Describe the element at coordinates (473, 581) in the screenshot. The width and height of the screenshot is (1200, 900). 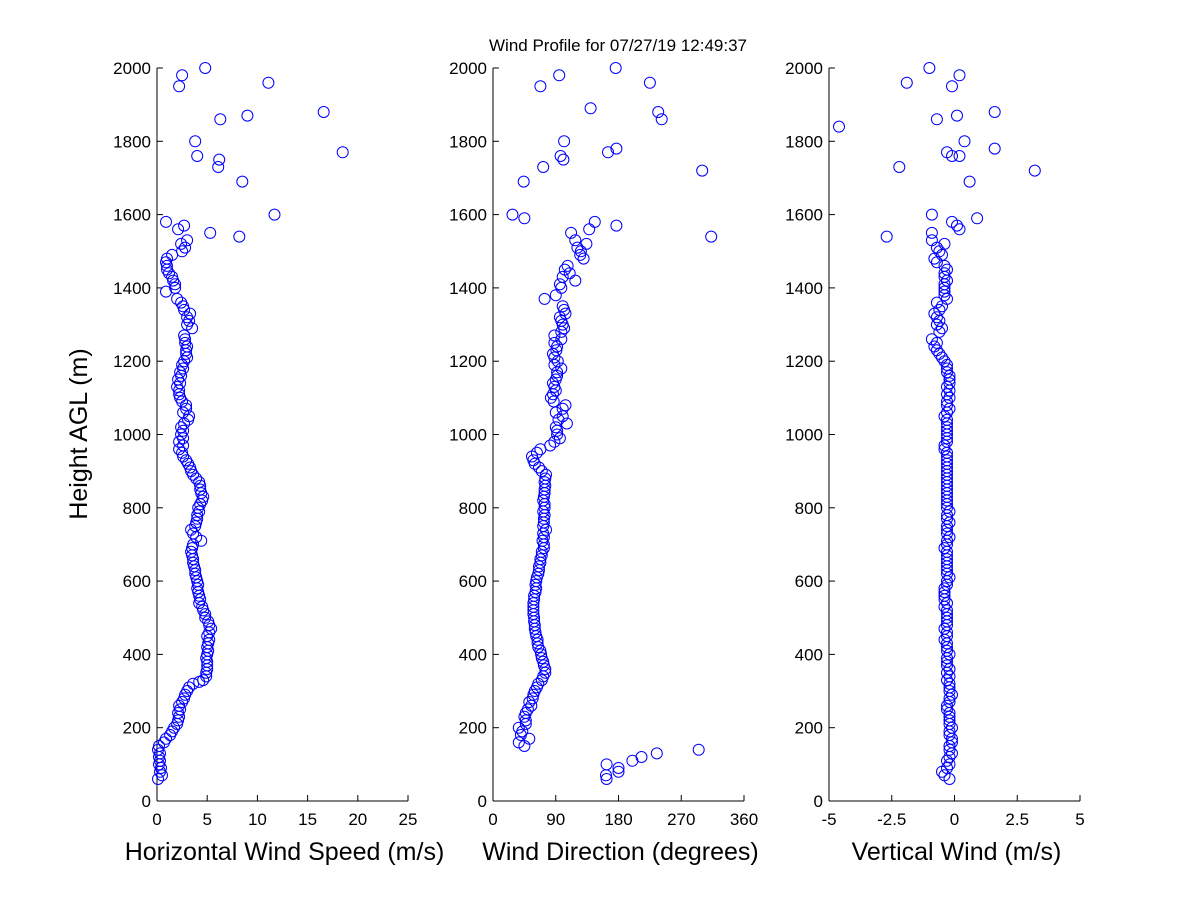
I see `y-tick-label: 600` at that location.